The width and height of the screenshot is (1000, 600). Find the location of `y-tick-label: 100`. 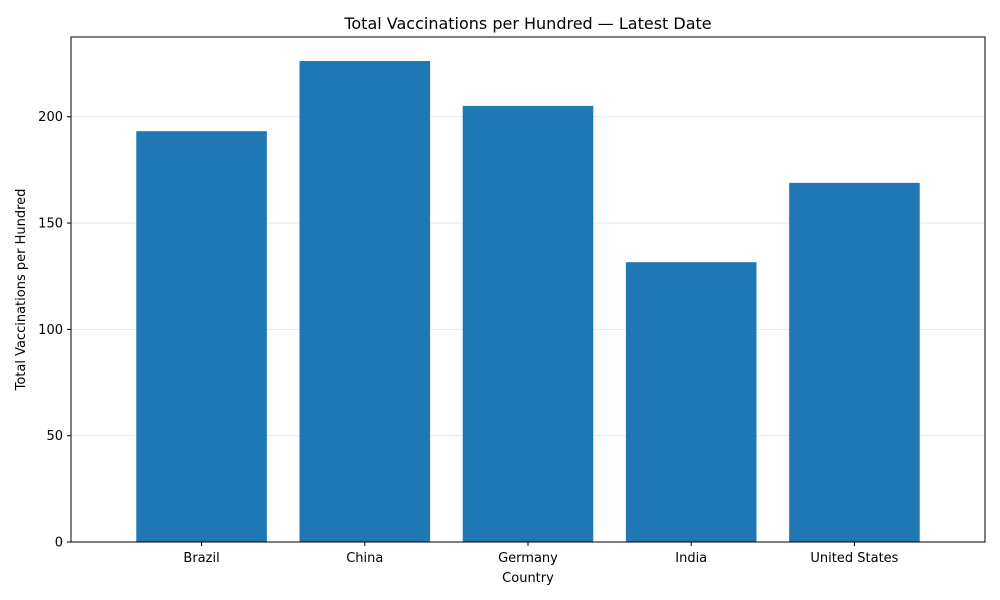

y-tick-label: 100 is located at coordinates (50, 330).